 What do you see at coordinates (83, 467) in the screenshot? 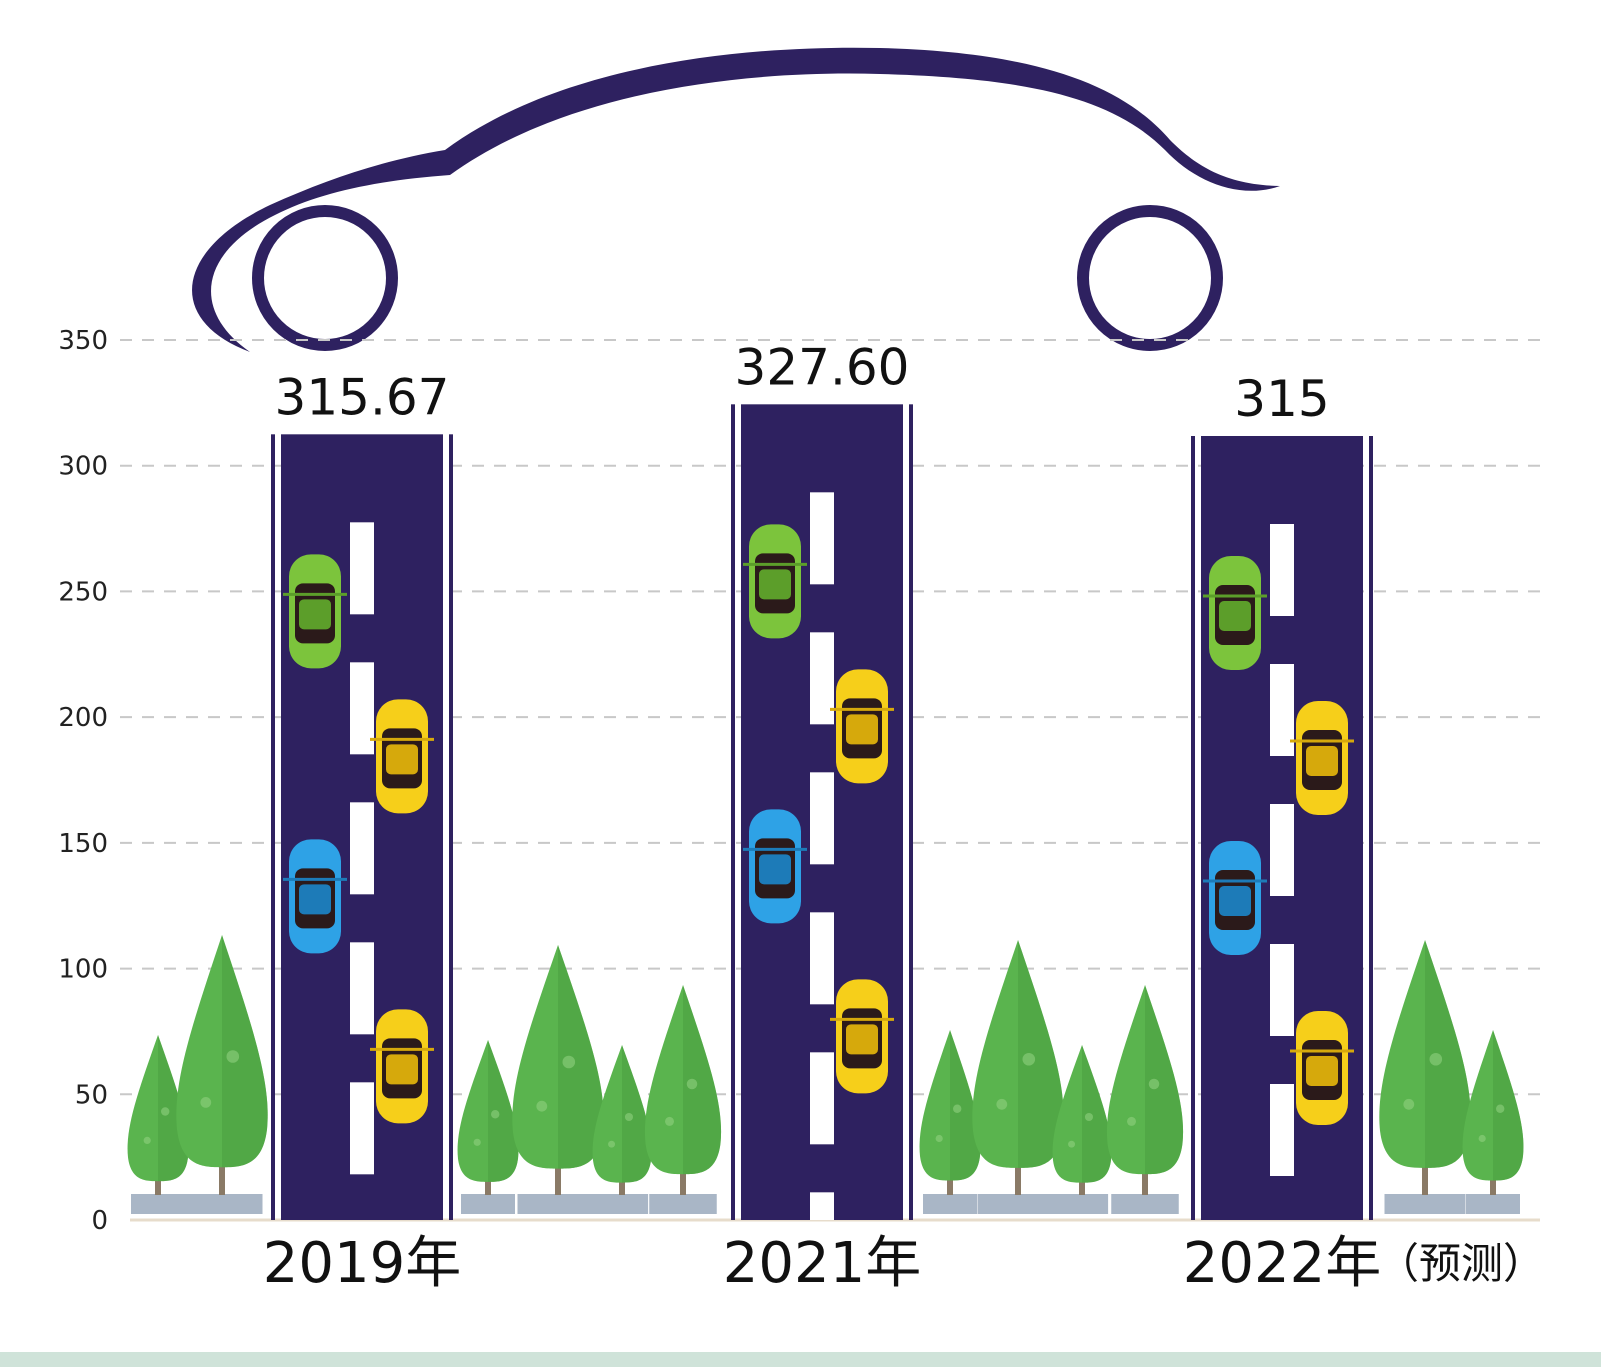
I see `y-tick-label: 300` at bounding box center [83, 467].